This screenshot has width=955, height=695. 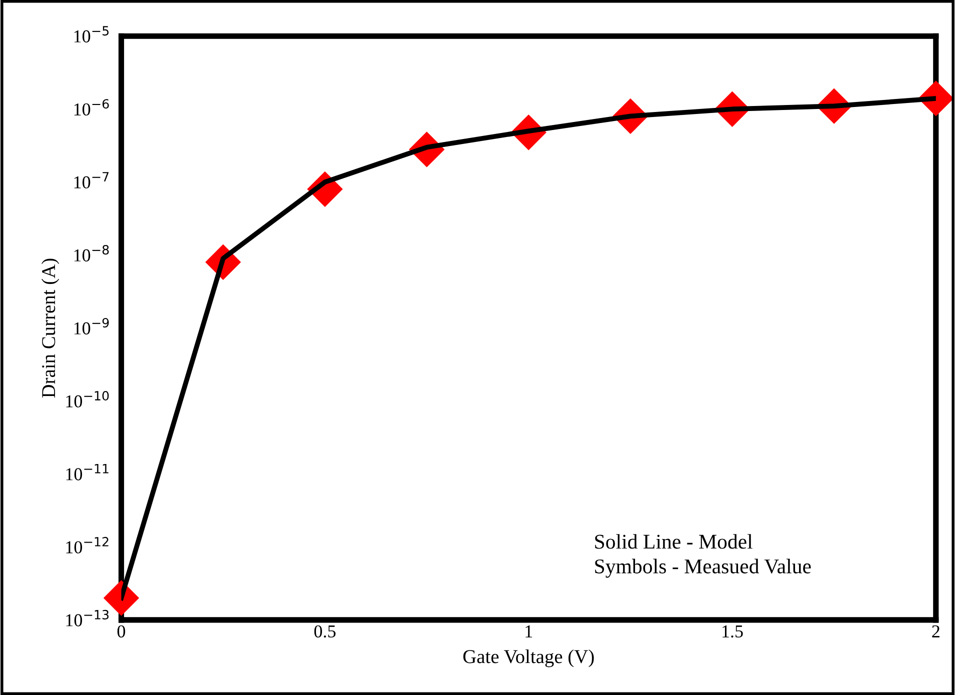 What do you see at coordinates (325, 631) in the screenshot?
I see `x-tick-label: 0.5` at bounding box center [325, 631].